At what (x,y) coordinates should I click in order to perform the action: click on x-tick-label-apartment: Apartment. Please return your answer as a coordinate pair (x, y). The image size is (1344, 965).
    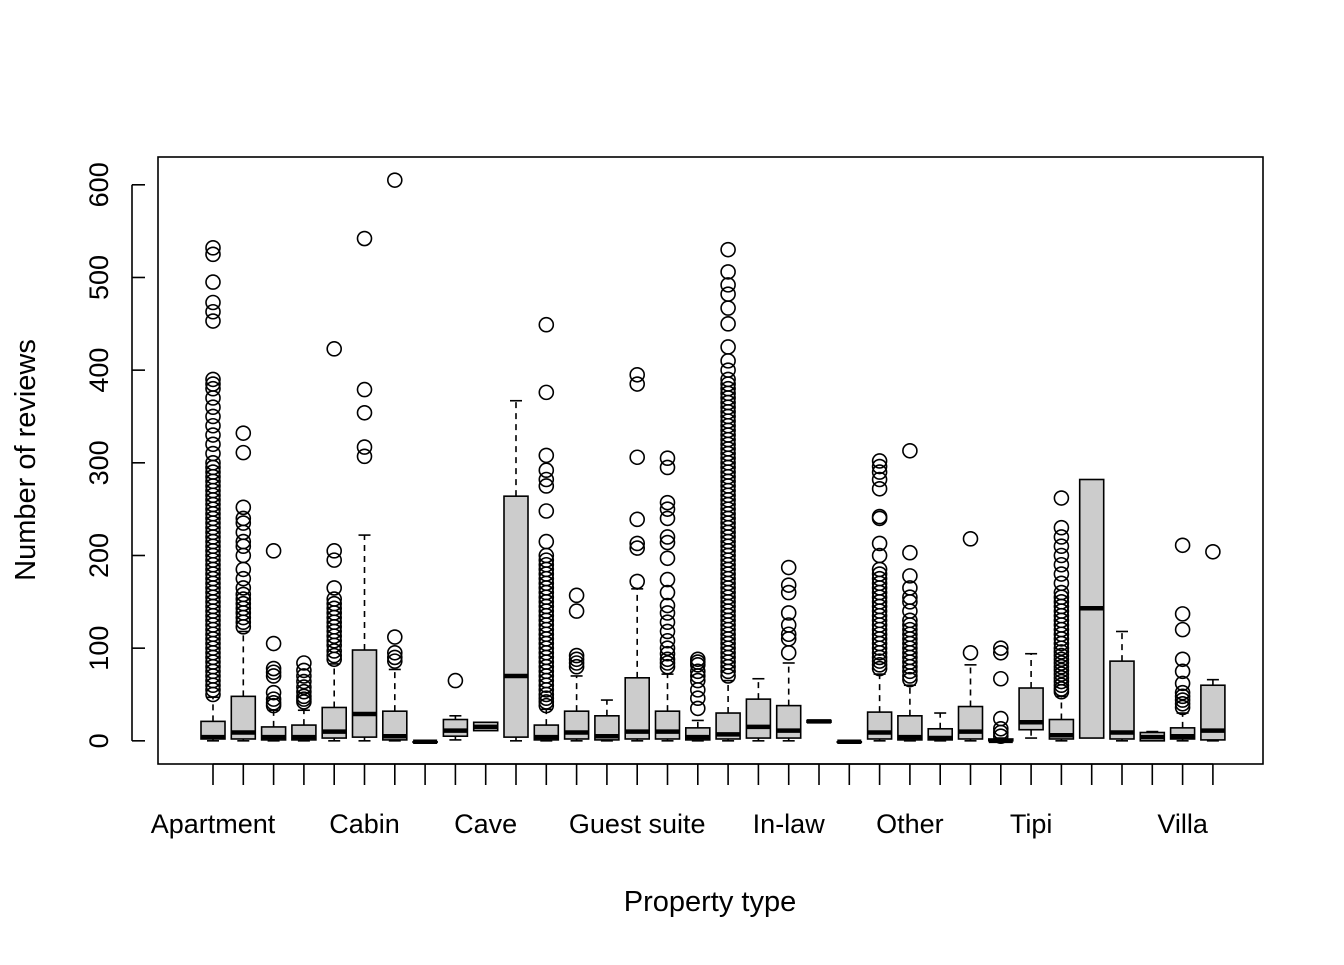
    Looking at the image, I should click on (213, 824).